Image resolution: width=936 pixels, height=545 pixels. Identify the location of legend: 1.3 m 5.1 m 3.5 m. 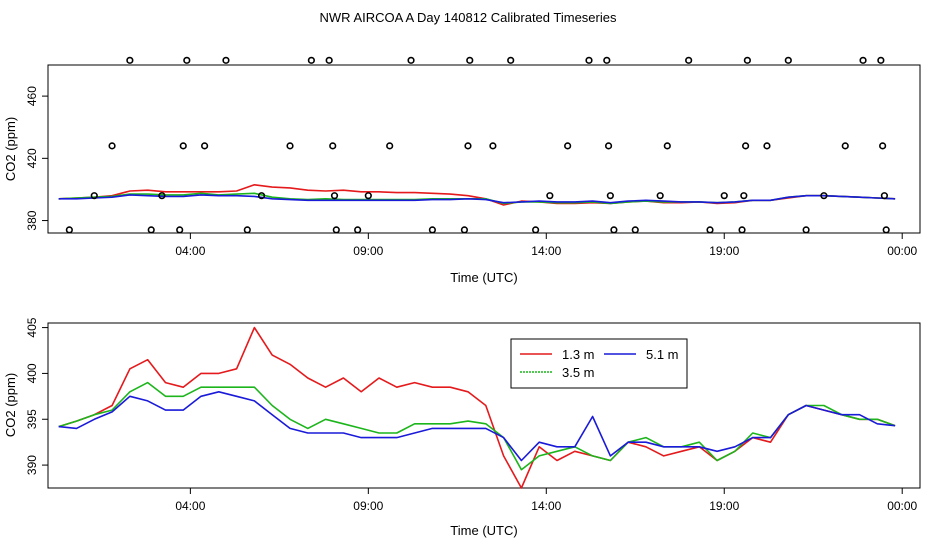
(599, 363).